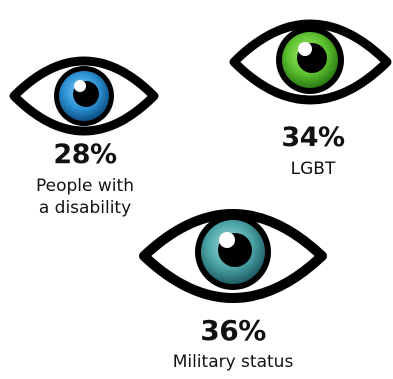 The height and width of the screenshot is (379, 393). What do you see at coordinates (85, 154) in the screenshot?
I see `disability-percentage: 28%` at bounding box center [85, 154].